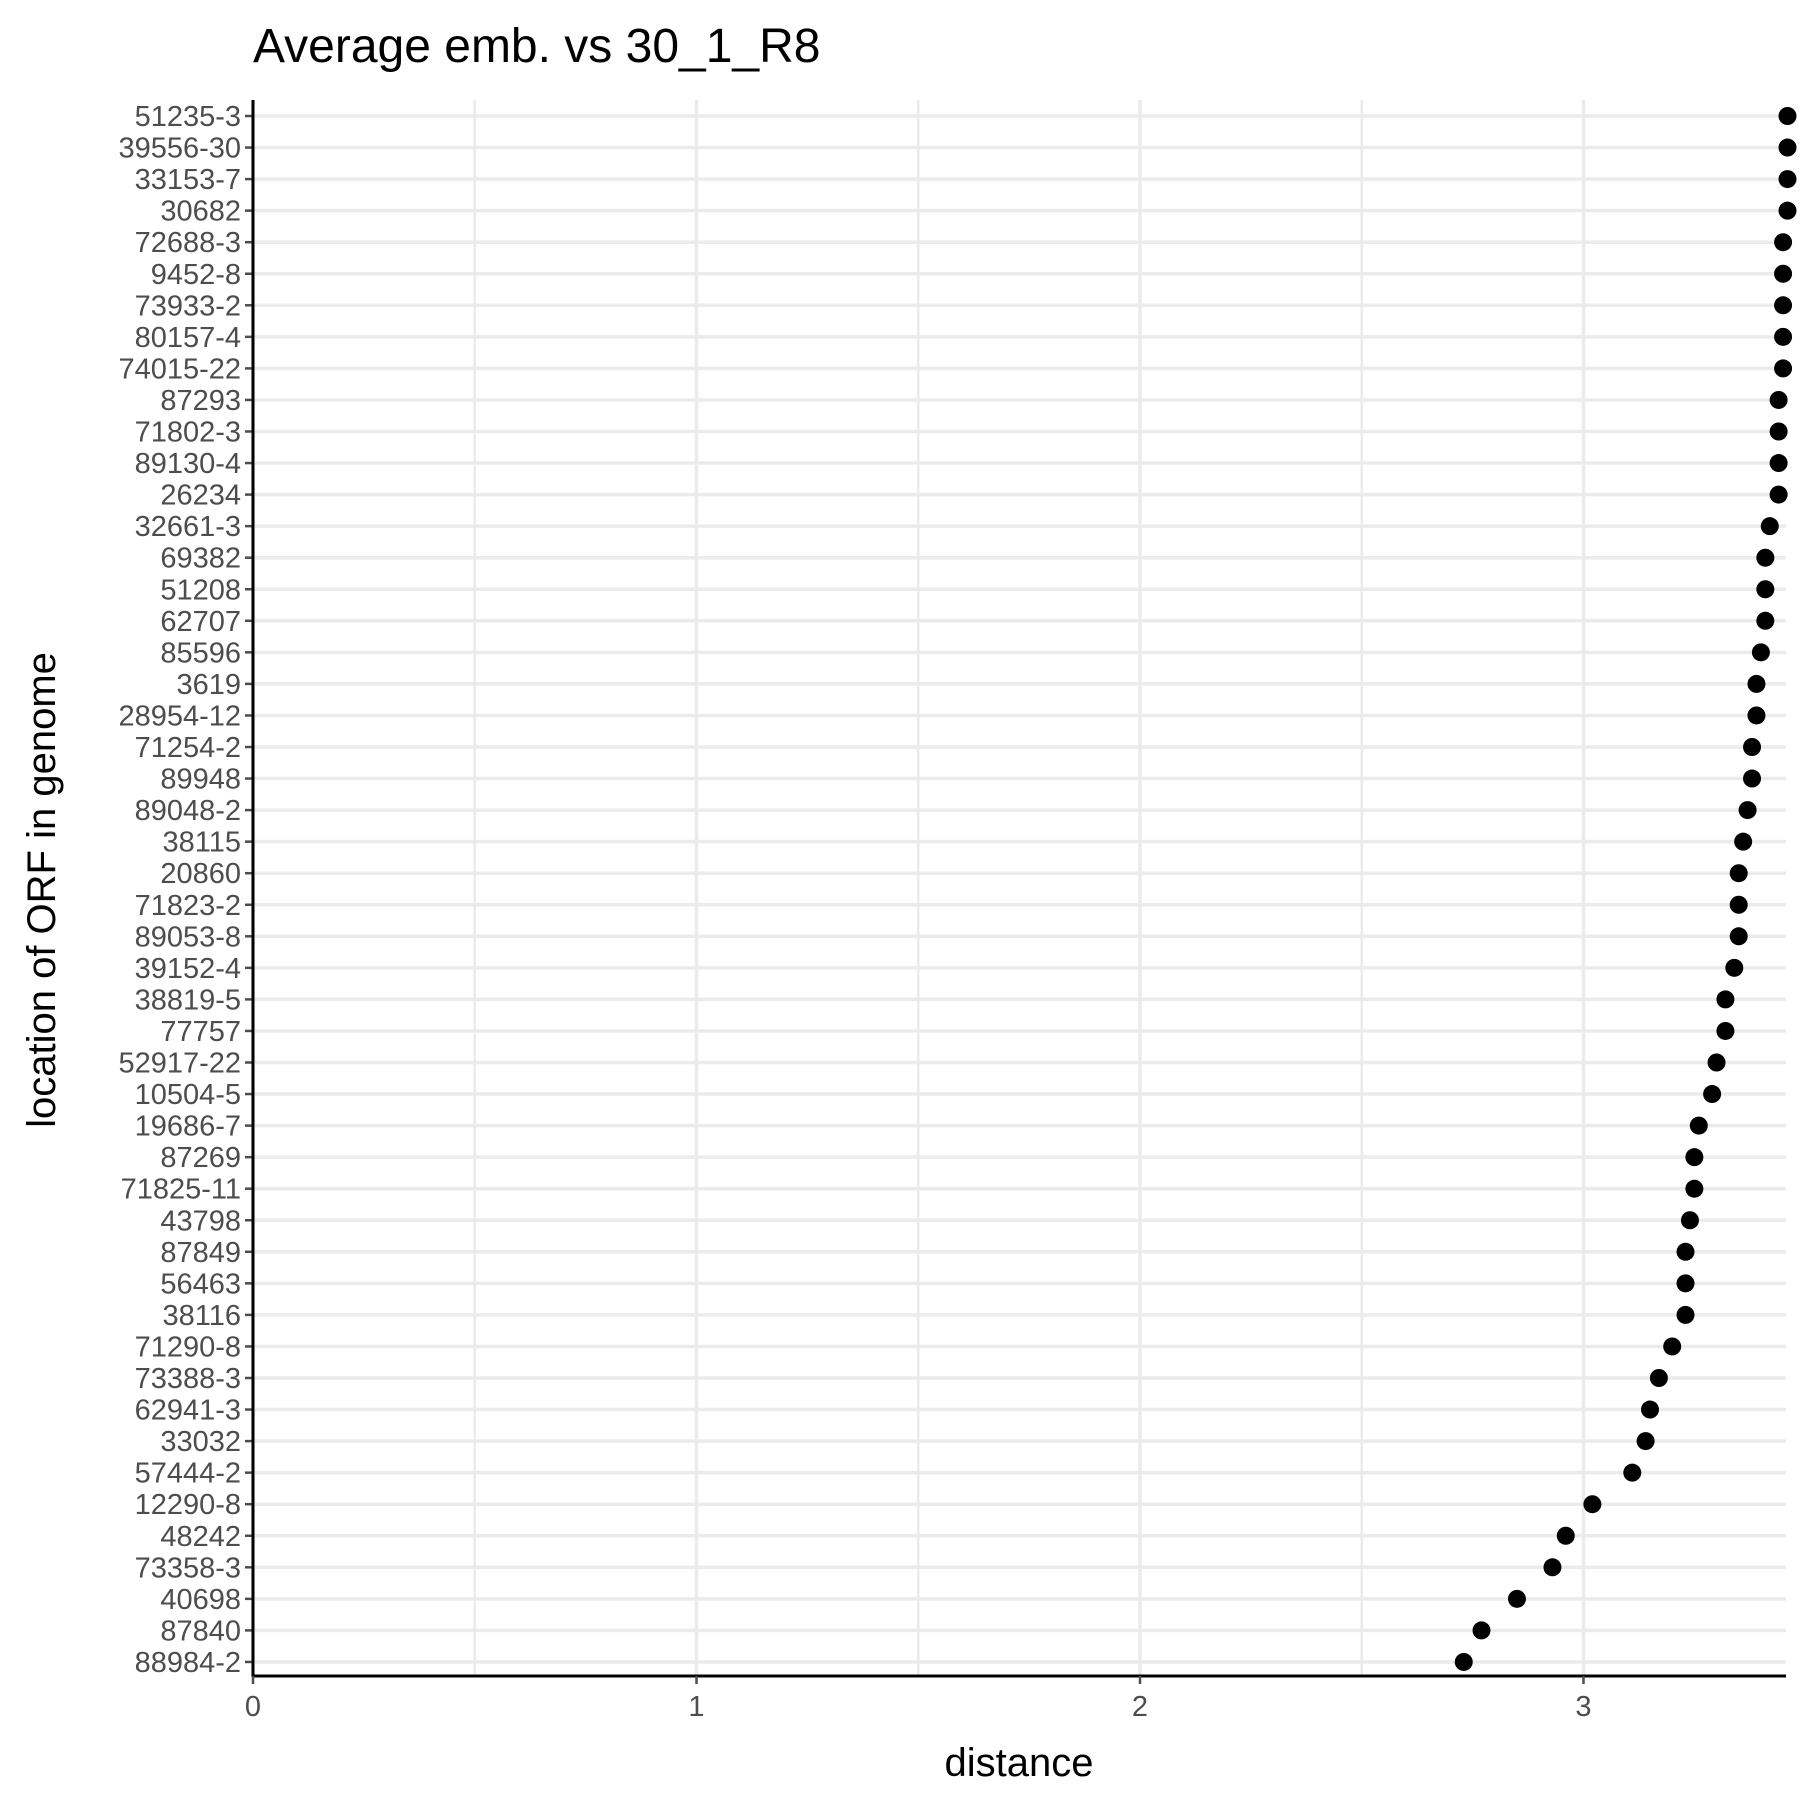 The height and width of the screenshot is (1800, 1800). What do you see at coordinates (200, 496) in the screenshot?
I see `y-tick-label: 26234` at bounding box center [200, 496].